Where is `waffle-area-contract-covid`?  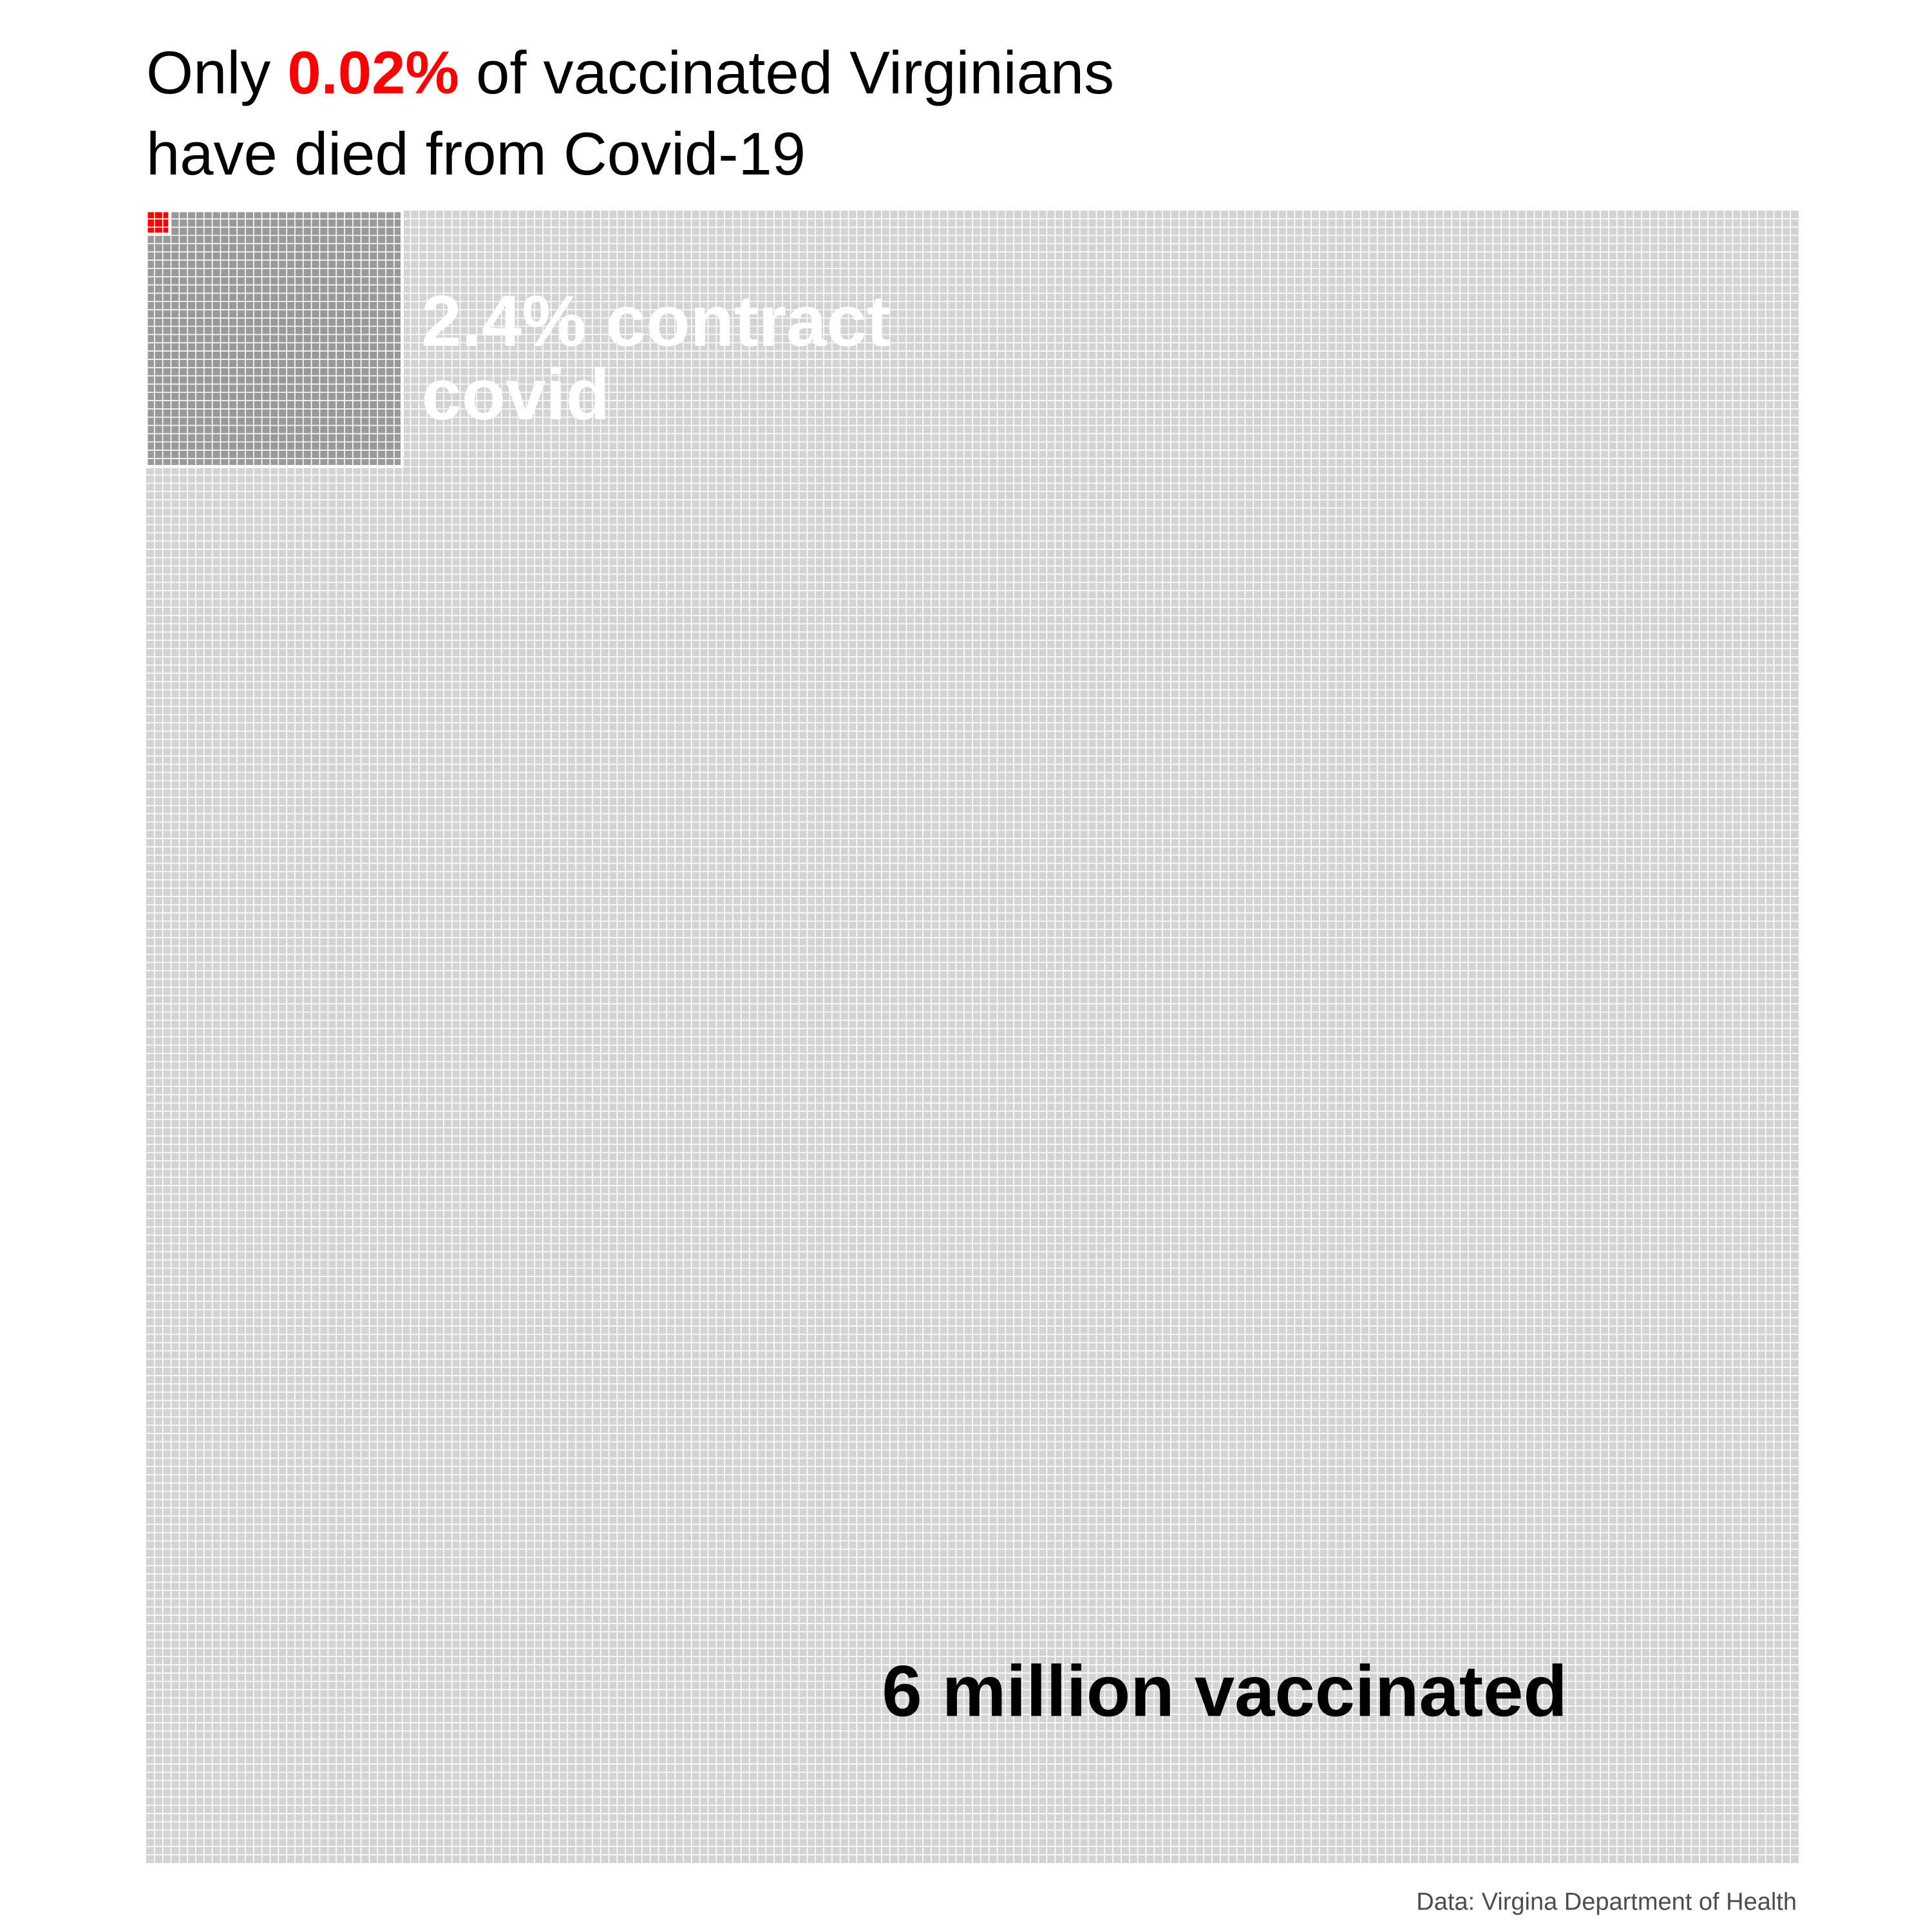
waffle-area-contract-covid is located at coordinates (274, 339).